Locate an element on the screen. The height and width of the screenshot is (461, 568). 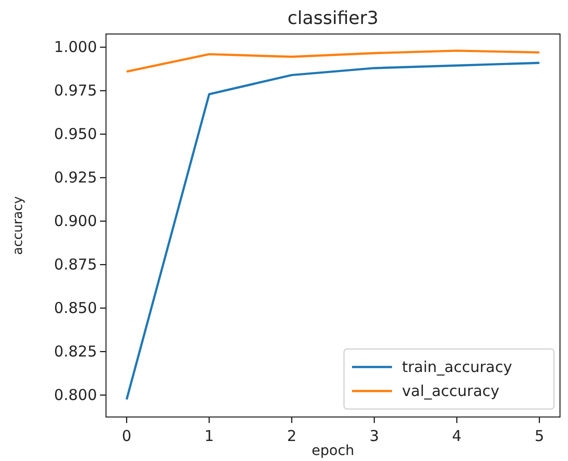
legend-label: train_accuracy is located at coordinates (457, 367).